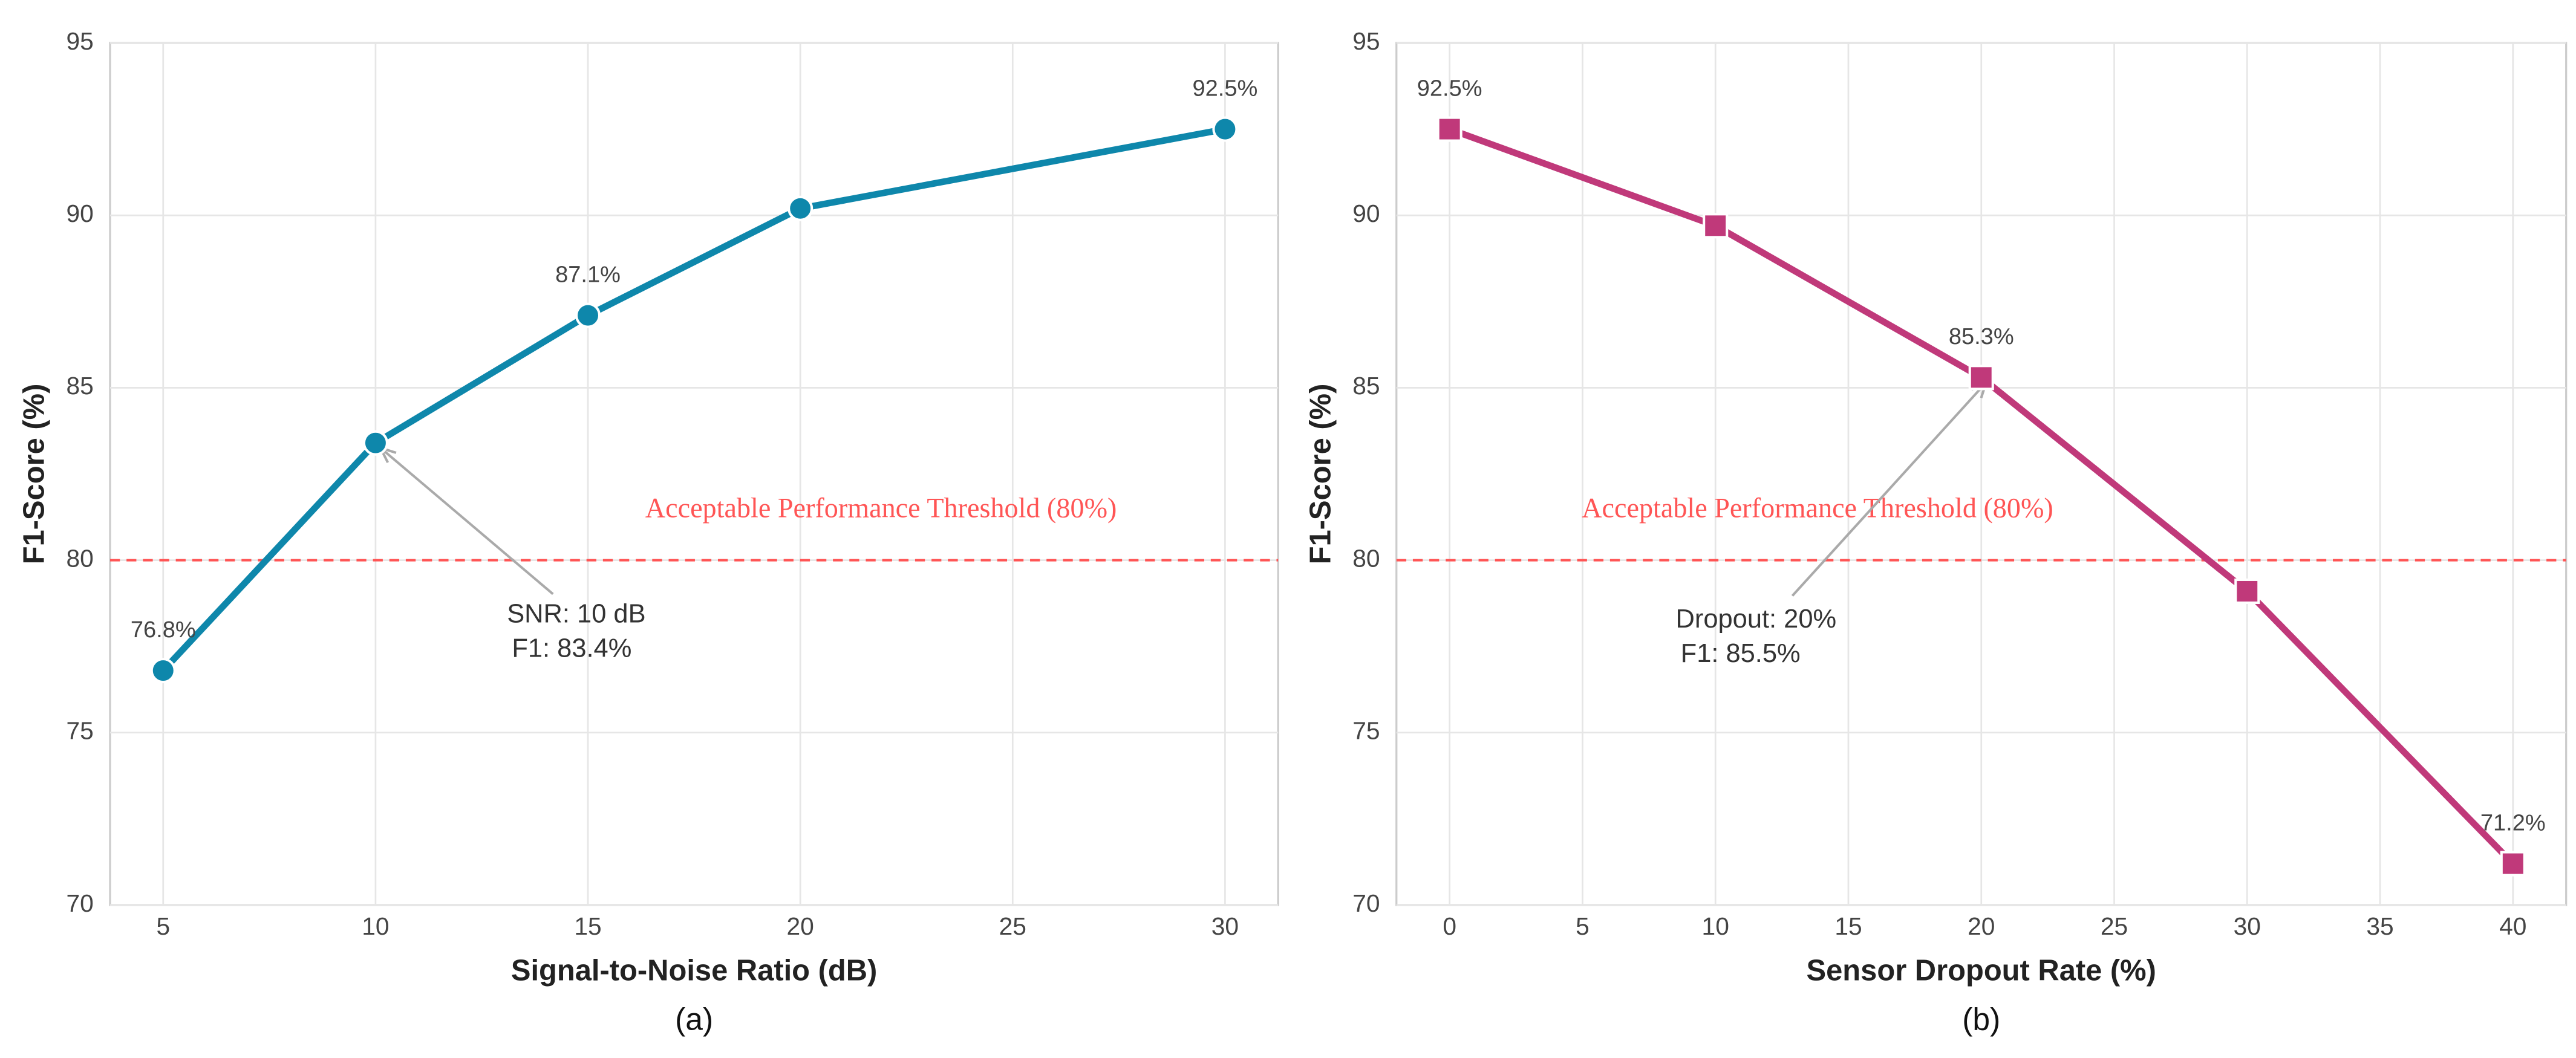 The height and width of the screenshot is (1058, 2576). What do you see at coordinates (571, 648) in the screenshot?
I see `annotation-text: F1: 83.4%` at bounding box center [571, 648].